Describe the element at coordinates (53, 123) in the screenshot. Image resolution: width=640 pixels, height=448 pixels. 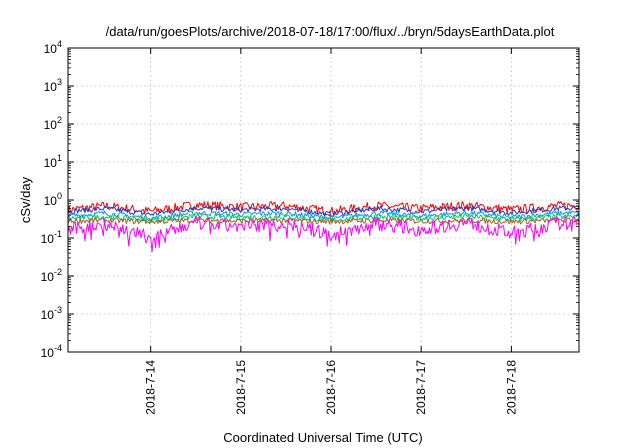
I see `y-tick-label: 10²` at that location.